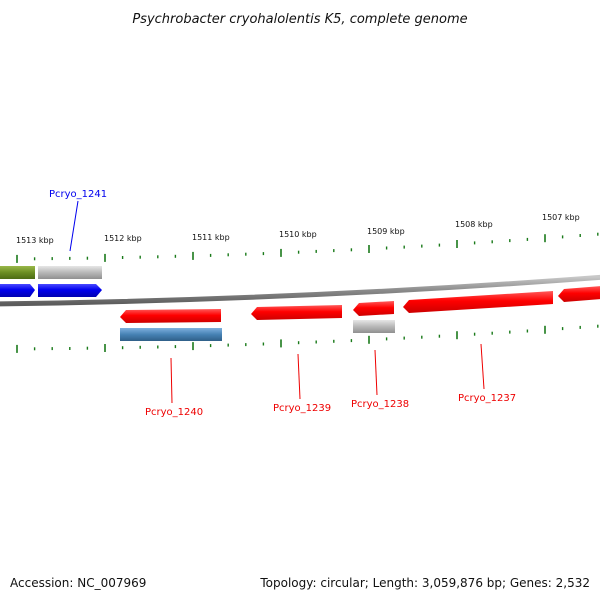 The width and height of the screenshot is (600, 600). Describe the element at coordinates (579, 294) in the screenshot. I see `gene-feature-reverse-edge` at that location.